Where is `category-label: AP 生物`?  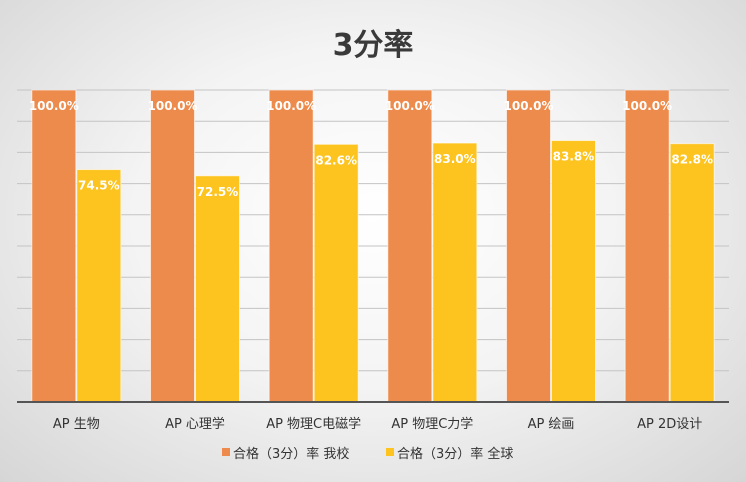
category-label: AP 生物 is located at coordinates (76, 424).